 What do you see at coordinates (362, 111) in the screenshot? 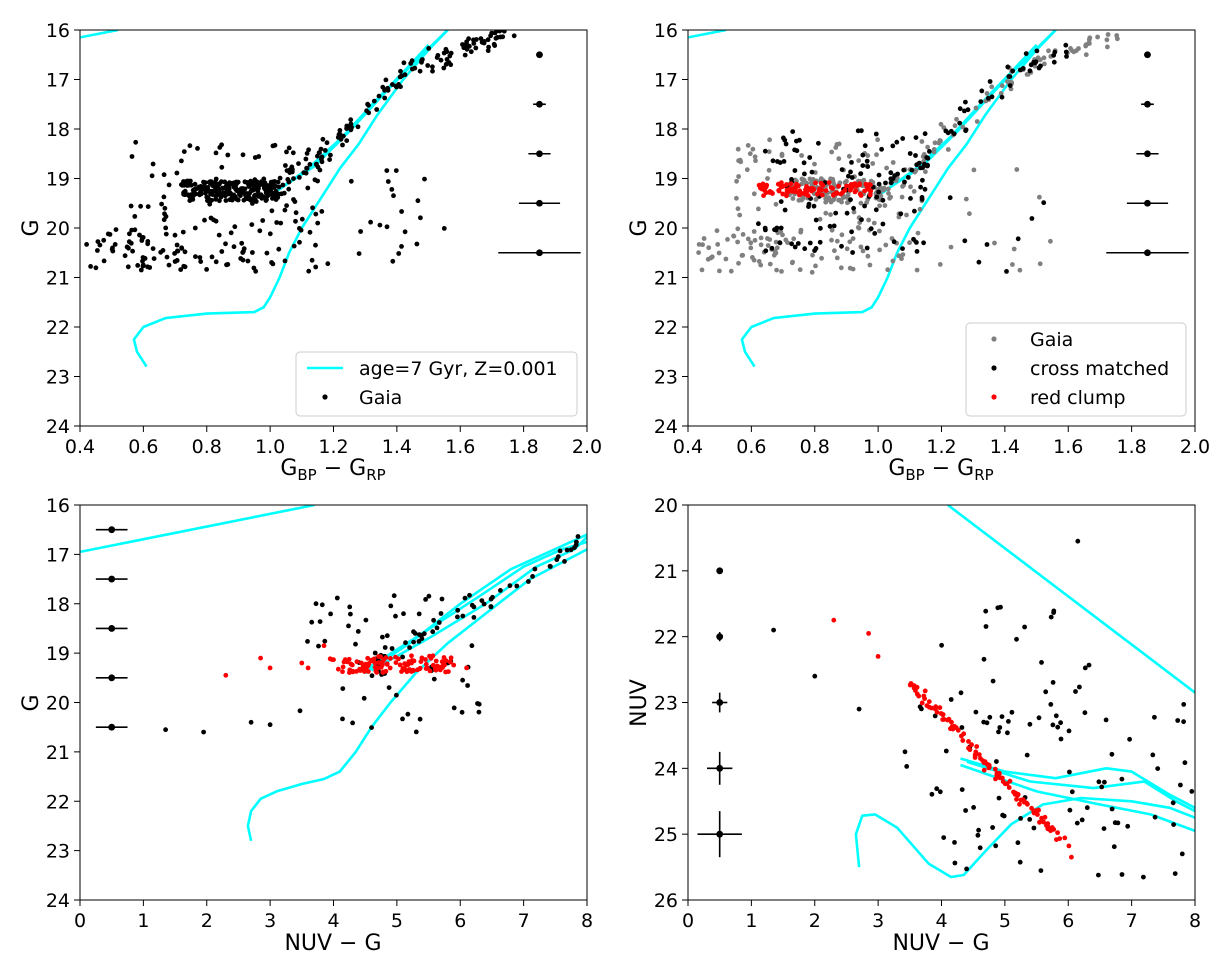
I see `isochrone-line` at bounding box center [362, 111].